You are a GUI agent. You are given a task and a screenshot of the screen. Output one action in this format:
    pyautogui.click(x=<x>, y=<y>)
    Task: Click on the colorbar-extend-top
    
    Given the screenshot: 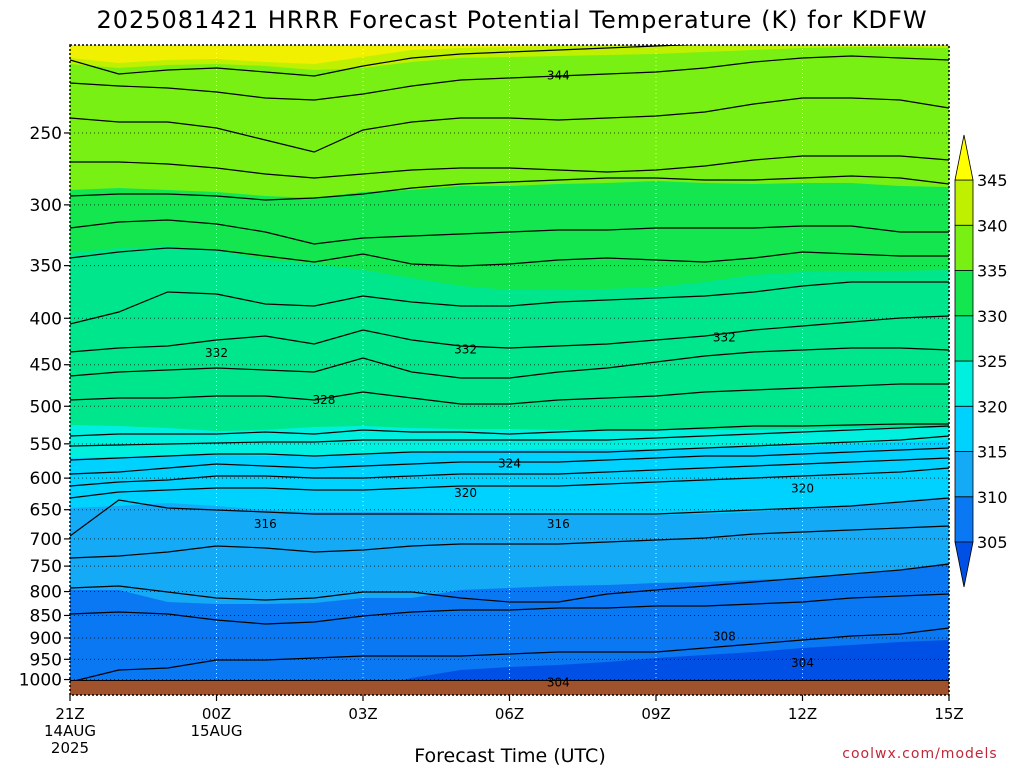 What is the action you would take?
    pyautogui.click(x=964, y=157)
    